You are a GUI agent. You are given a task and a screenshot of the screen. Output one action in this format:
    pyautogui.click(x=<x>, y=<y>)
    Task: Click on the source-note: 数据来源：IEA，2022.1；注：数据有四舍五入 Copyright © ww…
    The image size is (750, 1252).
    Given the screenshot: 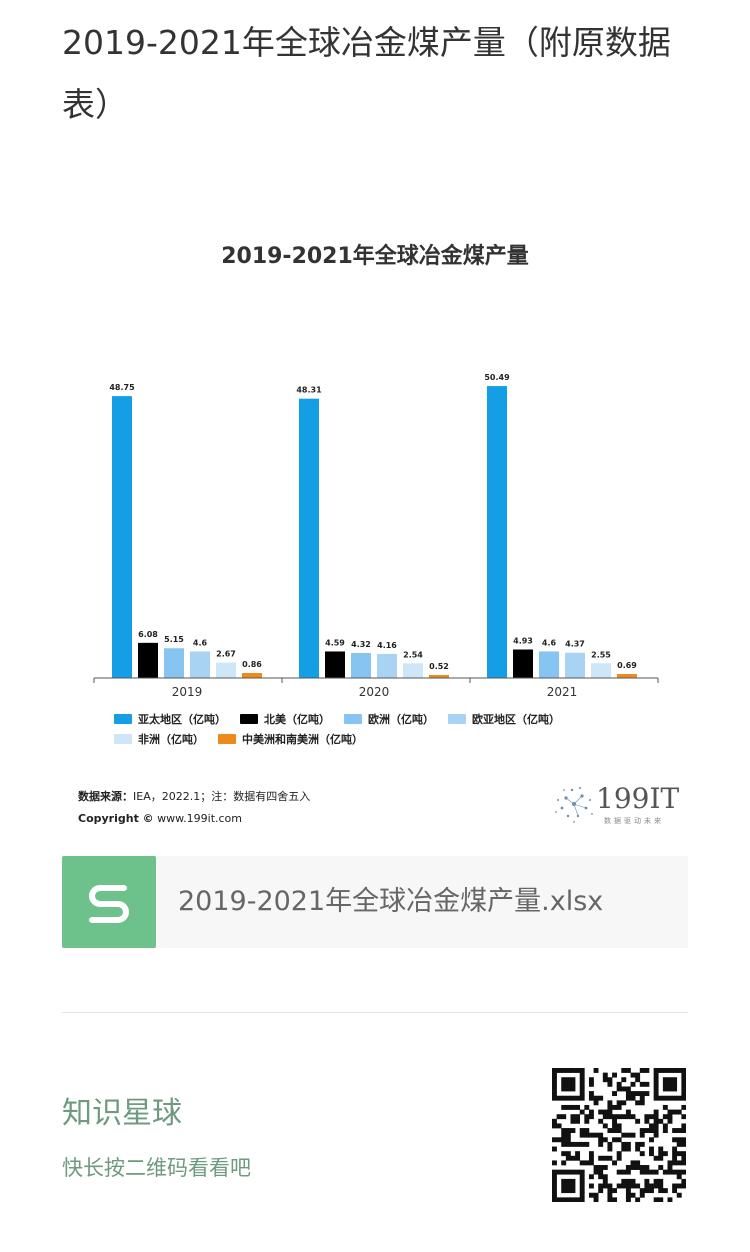 What is the action you would take?
    pyautogui.click(x=194, y=808)
    